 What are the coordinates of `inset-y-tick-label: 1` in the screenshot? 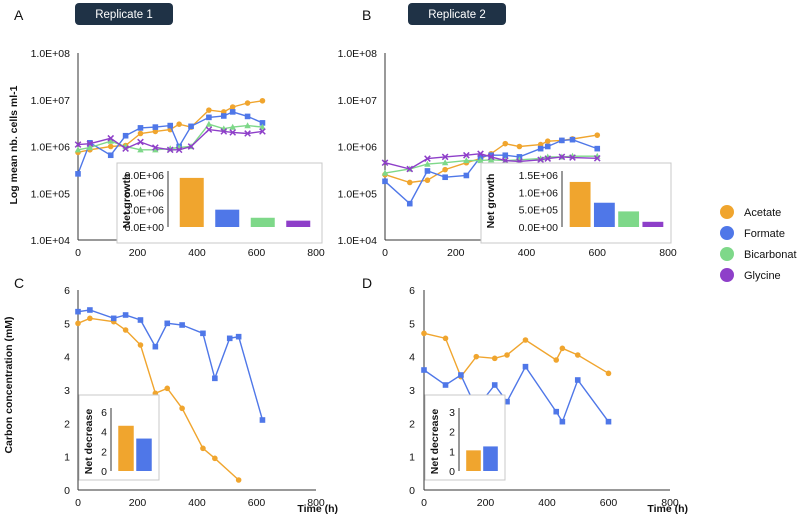 It's located at (452, 452).